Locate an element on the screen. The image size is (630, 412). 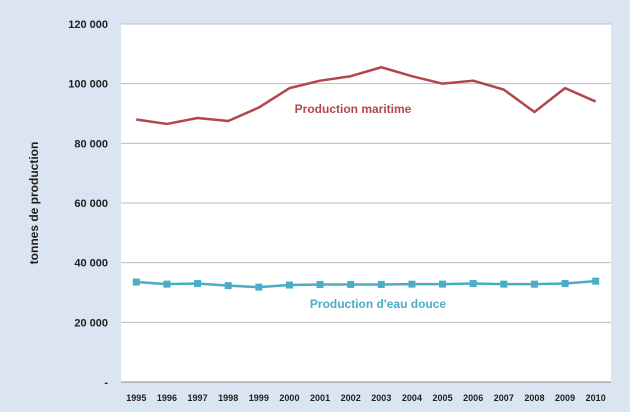
x-tick-label: 1998 is located at coordinates (228, 398).